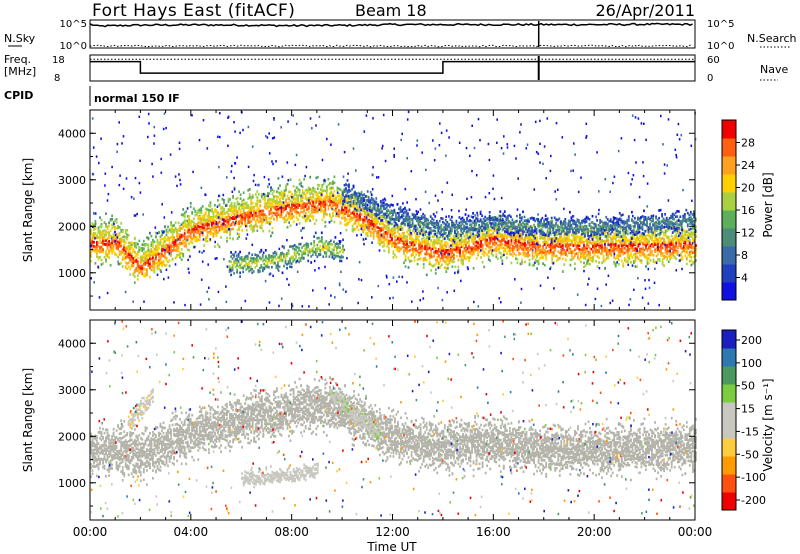 This screenshot has width=800, height=554. Describe the element at coordinates (73, 24) in the screenshot. I see `nsky-tick-high: 10^5` at that location.